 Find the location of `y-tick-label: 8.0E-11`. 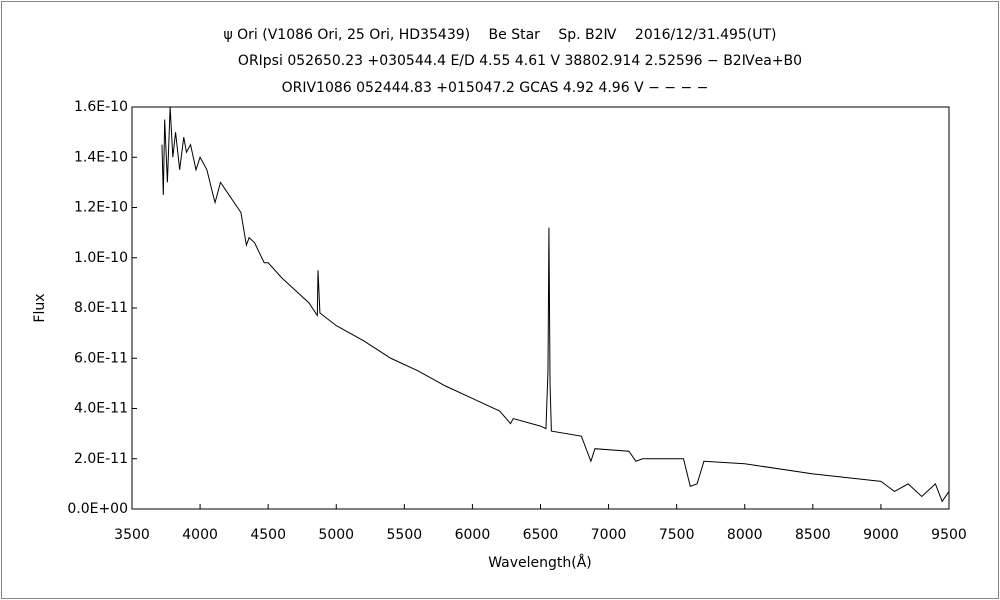

y-tick-label: 8.0E-11 is located at coordinates (101, 308).